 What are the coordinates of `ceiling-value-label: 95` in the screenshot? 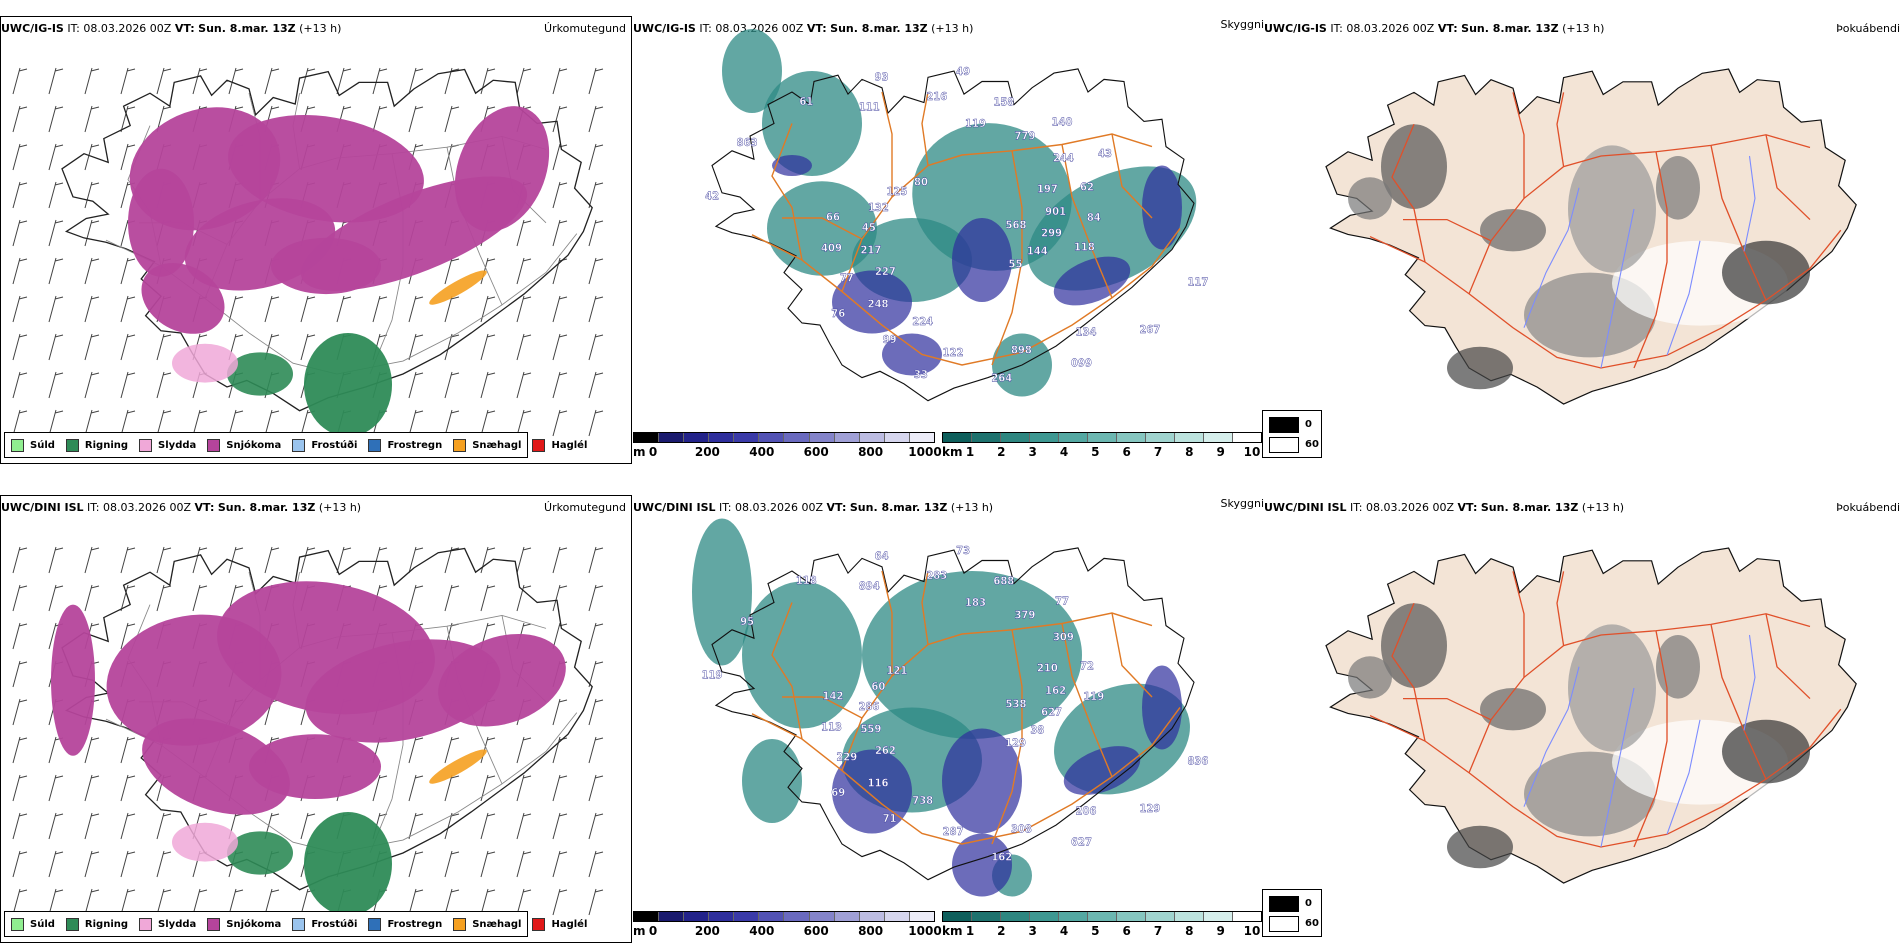 It's located at (747, 622).